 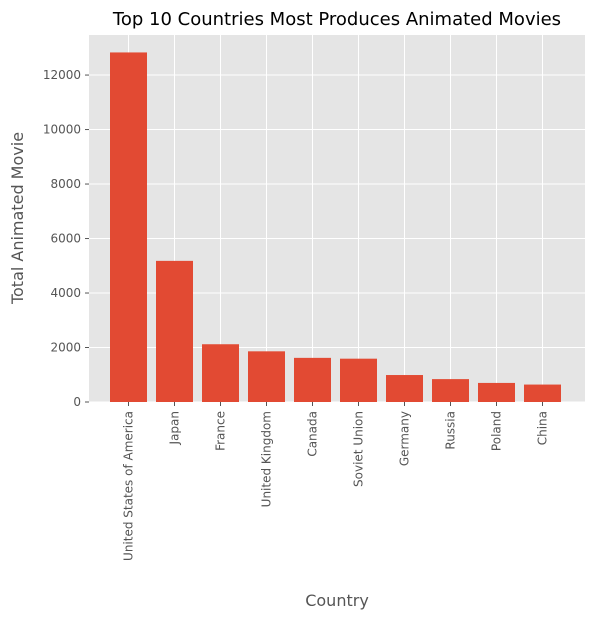 I want to click on y-tick-label: 8000, so click(x=65, y=184).